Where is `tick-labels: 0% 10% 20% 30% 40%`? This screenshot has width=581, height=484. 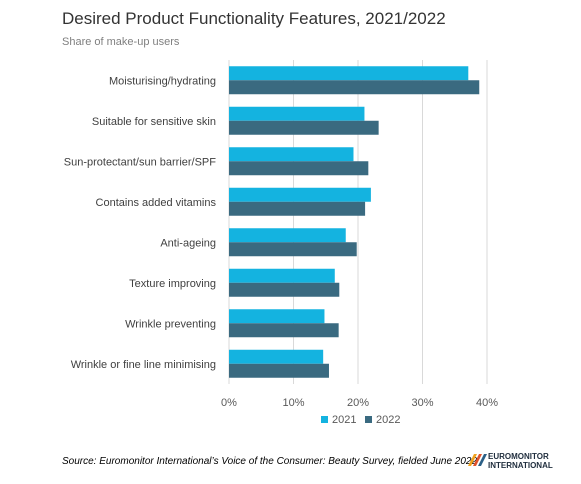 tick-labels: 0% 10% 20% 30% 40% is located at coordinates (359, 403).